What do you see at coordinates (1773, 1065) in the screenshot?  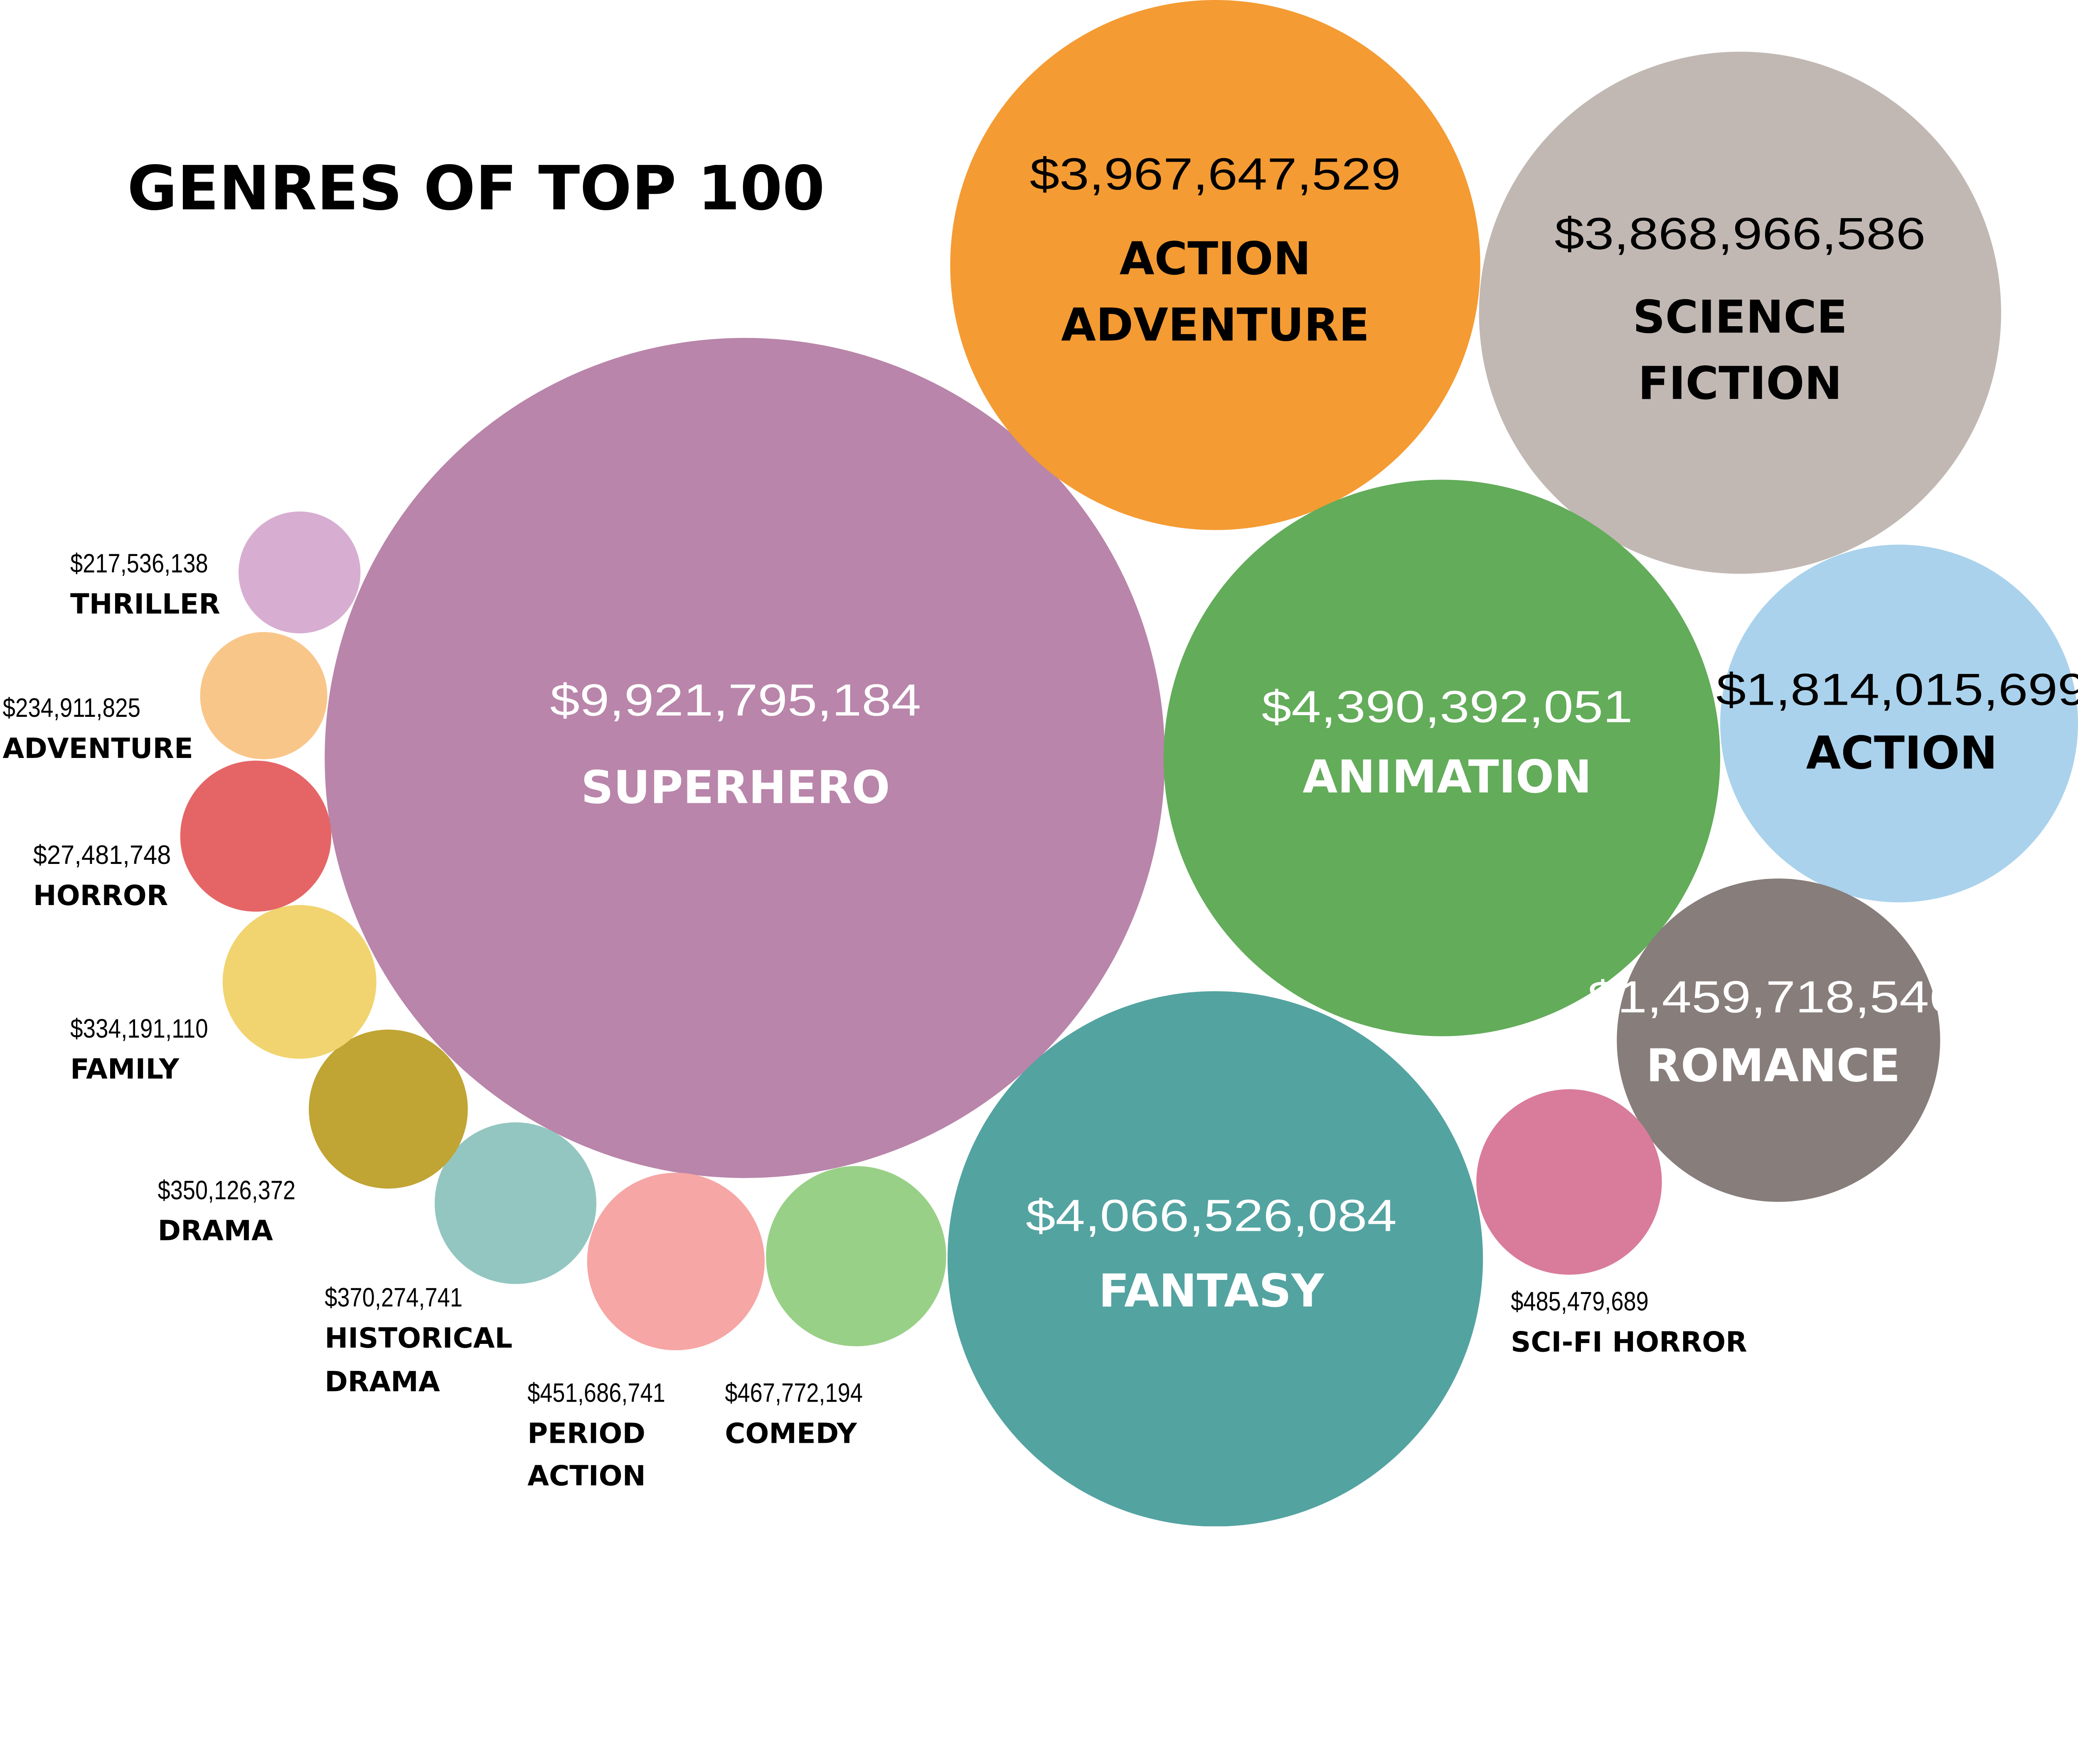 I see `genre-label-romance: ROMANCE` at bounding box center [1773, 1065].